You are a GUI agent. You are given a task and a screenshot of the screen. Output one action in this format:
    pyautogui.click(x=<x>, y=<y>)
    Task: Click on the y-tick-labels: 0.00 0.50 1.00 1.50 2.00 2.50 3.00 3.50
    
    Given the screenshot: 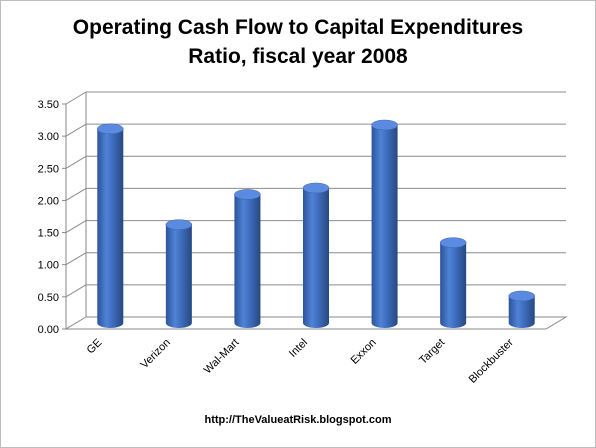 What is the action you would take?
    pyautogui.click(x=48, y=217)
    